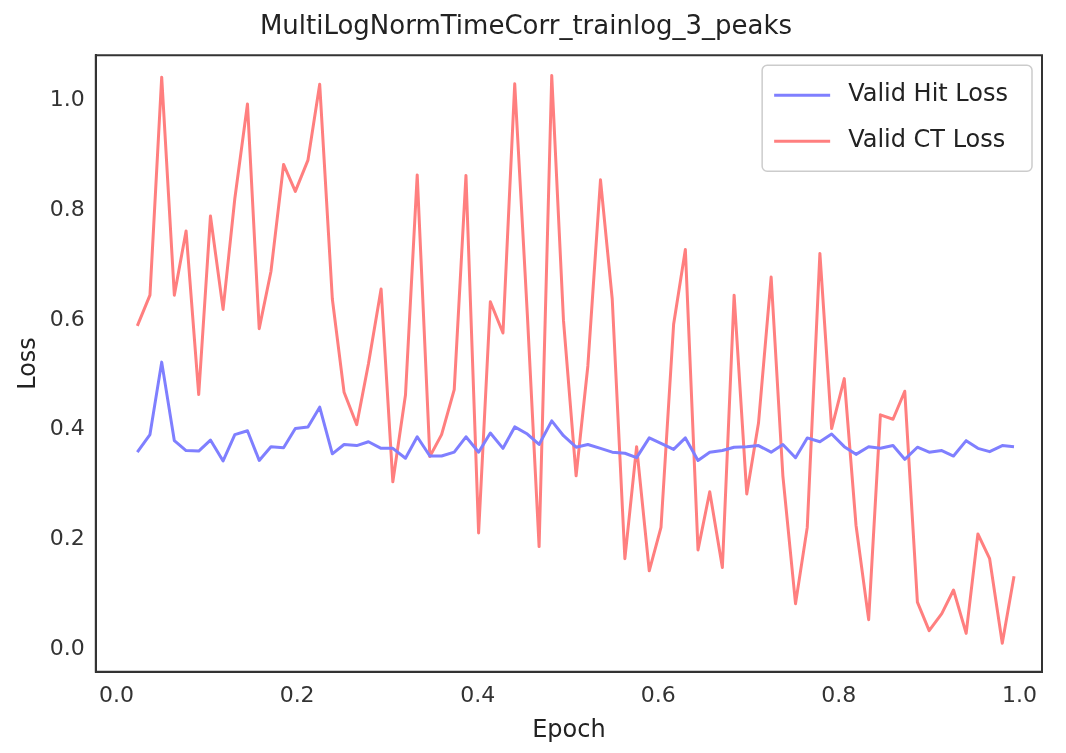 The width and height of the screenshot is (1066, 753). What do you see at coordinates (658, 694) in the screenshot?
I see `x-tick-label: 0.6` at bounding box center [658, 694].